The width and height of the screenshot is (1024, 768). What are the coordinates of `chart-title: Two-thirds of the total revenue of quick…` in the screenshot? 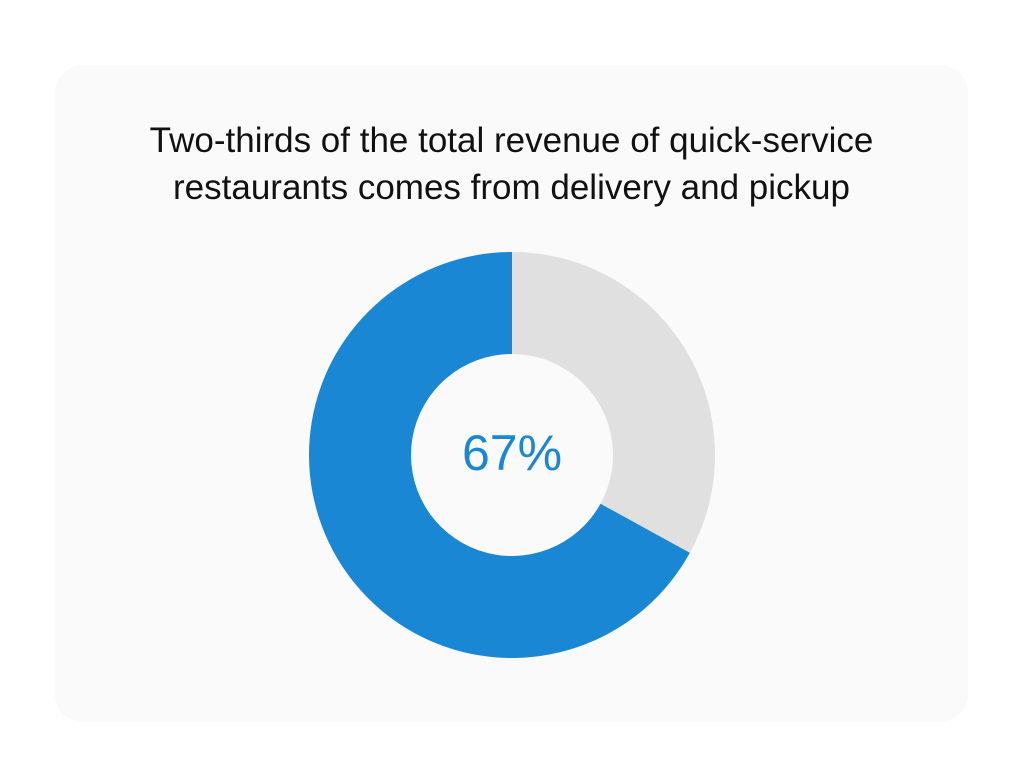 It's located at (511, 164).